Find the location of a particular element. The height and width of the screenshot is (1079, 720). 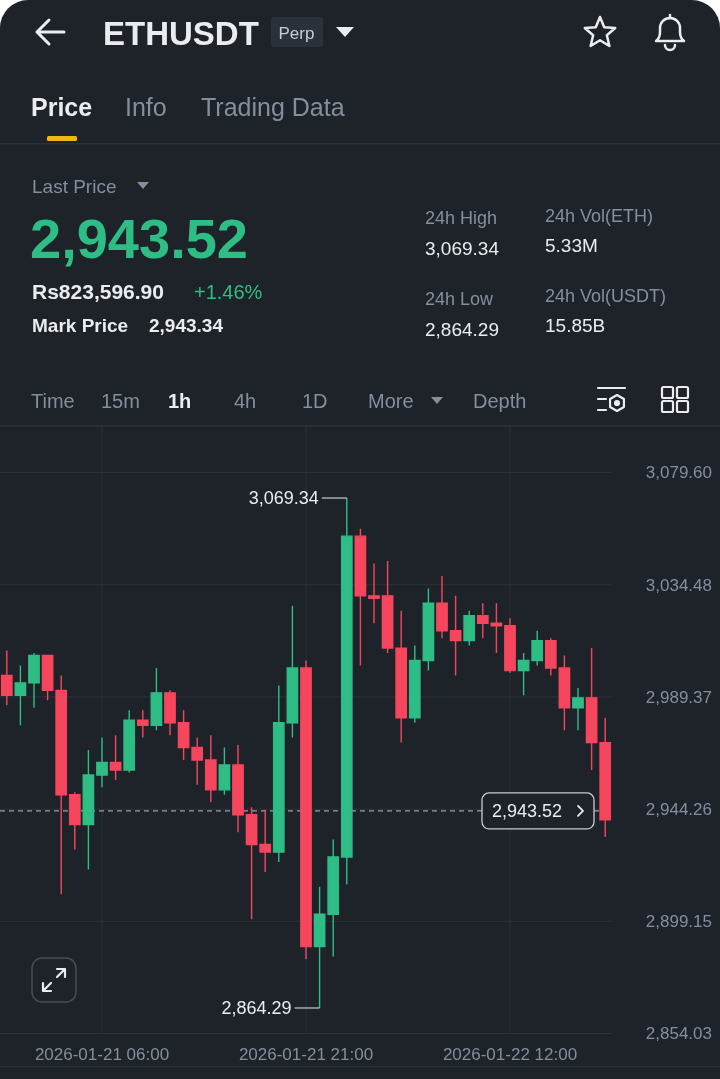

text: 4h is located at coordinates (245, 401).